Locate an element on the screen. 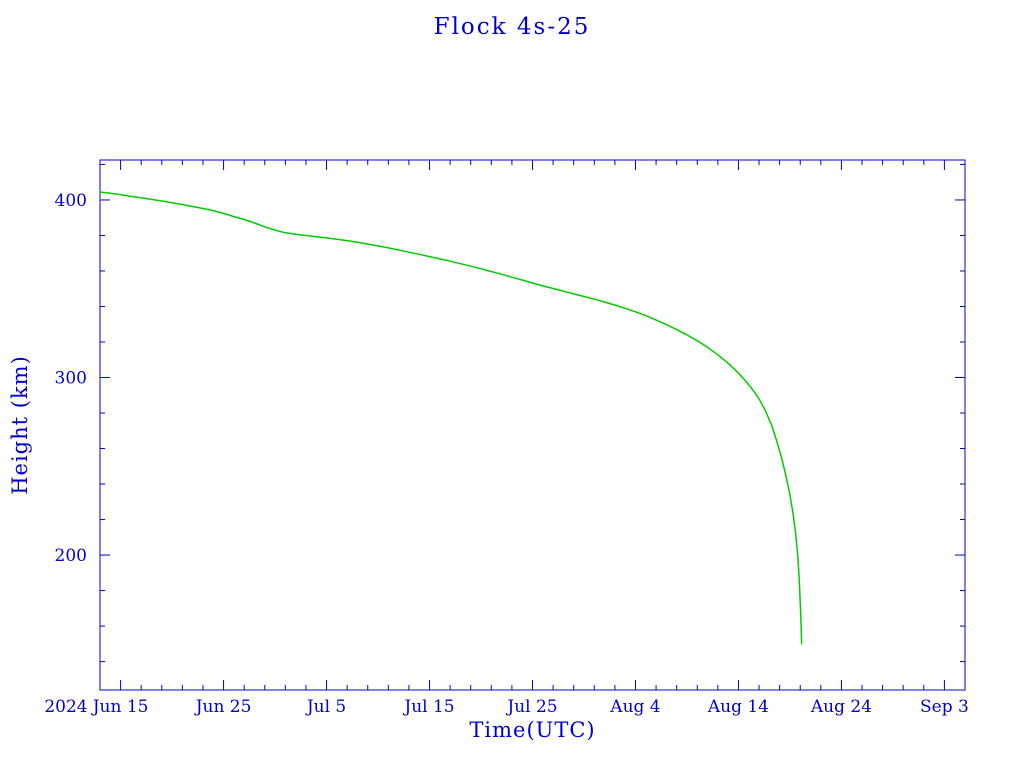 This screenshot has height=768, width=1024. y-tick-label: 400 is located at coordinates (71, 201).